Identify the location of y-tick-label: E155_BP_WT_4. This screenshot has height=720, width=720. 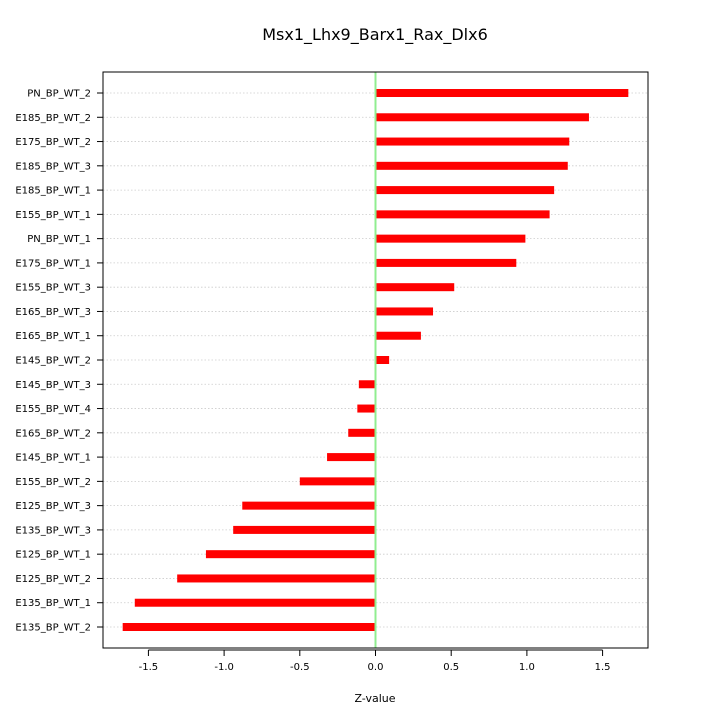
(53, 409).